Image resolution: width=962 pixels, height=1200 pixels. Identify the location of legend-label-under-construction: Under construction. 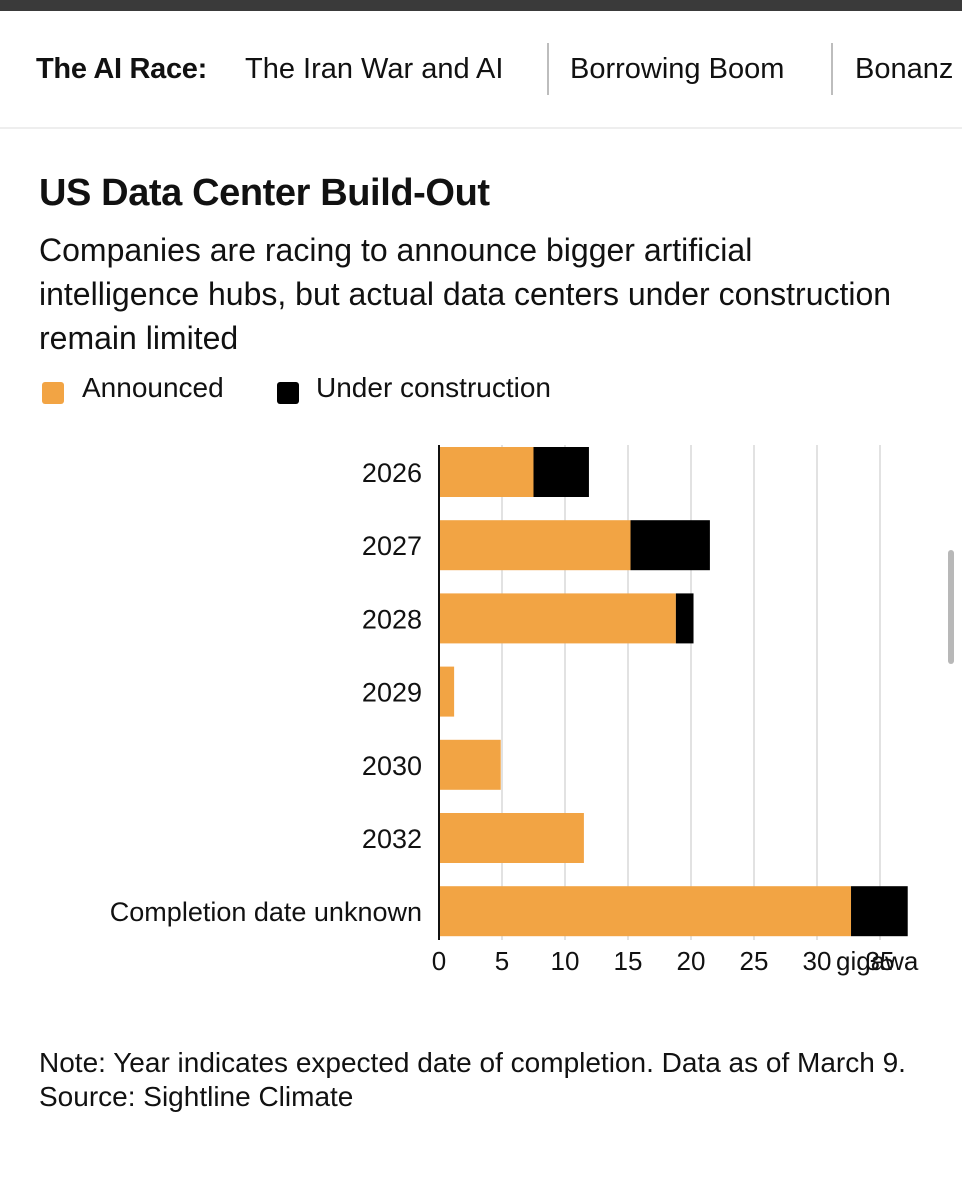
(434, 387).